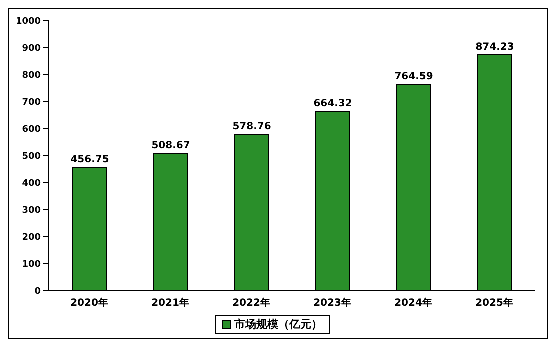  I want to click on data-label: 508.67, so click(171, 146).